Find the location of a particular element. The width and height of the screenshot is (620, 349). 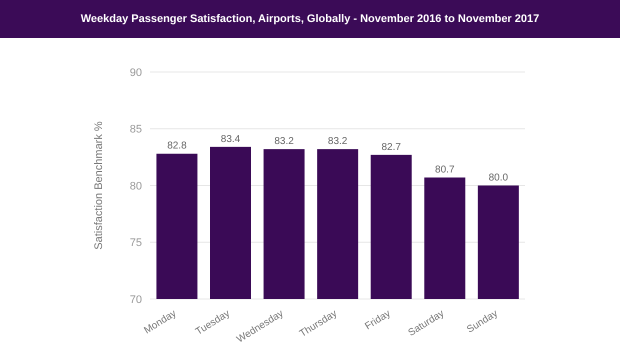

chart-title: Weekday Passenger Satisfaction, Airports, Globally - November 2016 to November 2017 is located at coordinates (310, 19).